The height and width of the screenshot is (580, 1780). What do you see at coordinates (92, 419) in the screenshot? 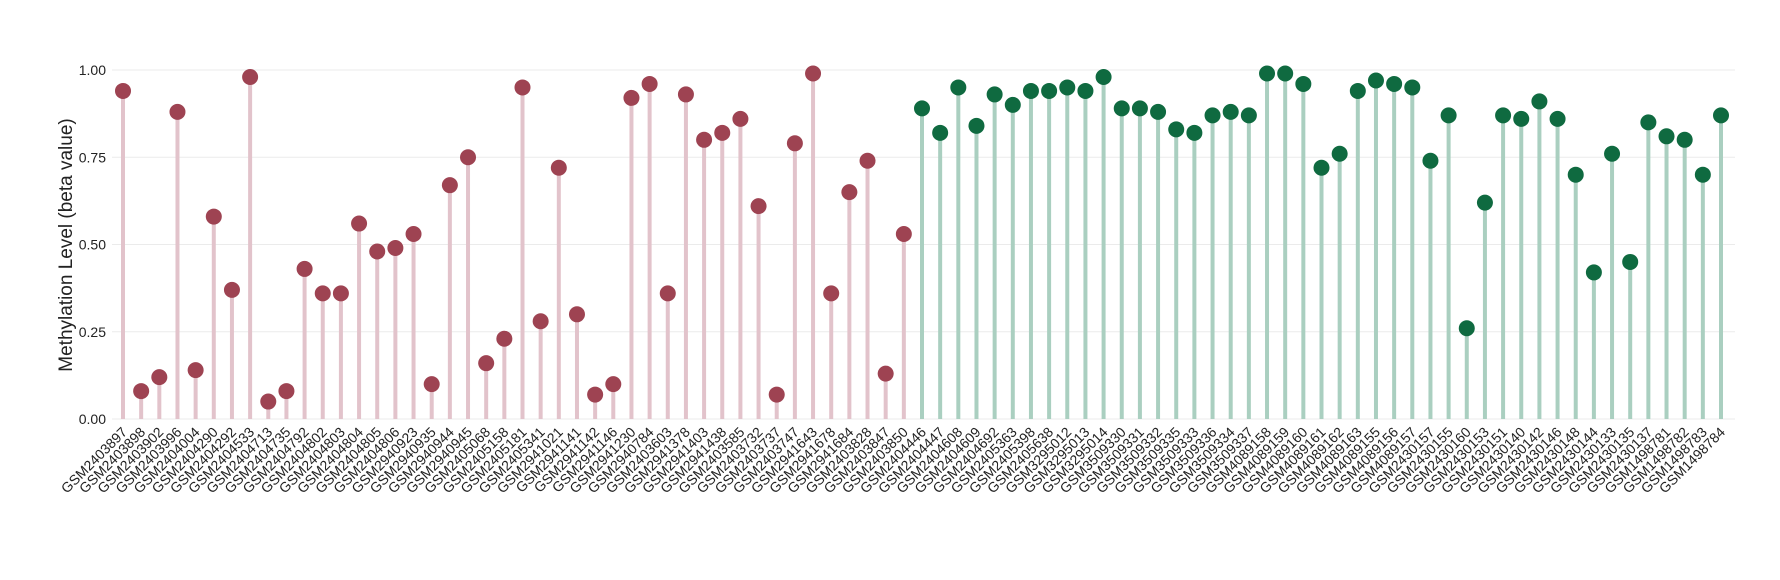
I see `y-tick-label: 0.00` at bounding box center [92, 419].